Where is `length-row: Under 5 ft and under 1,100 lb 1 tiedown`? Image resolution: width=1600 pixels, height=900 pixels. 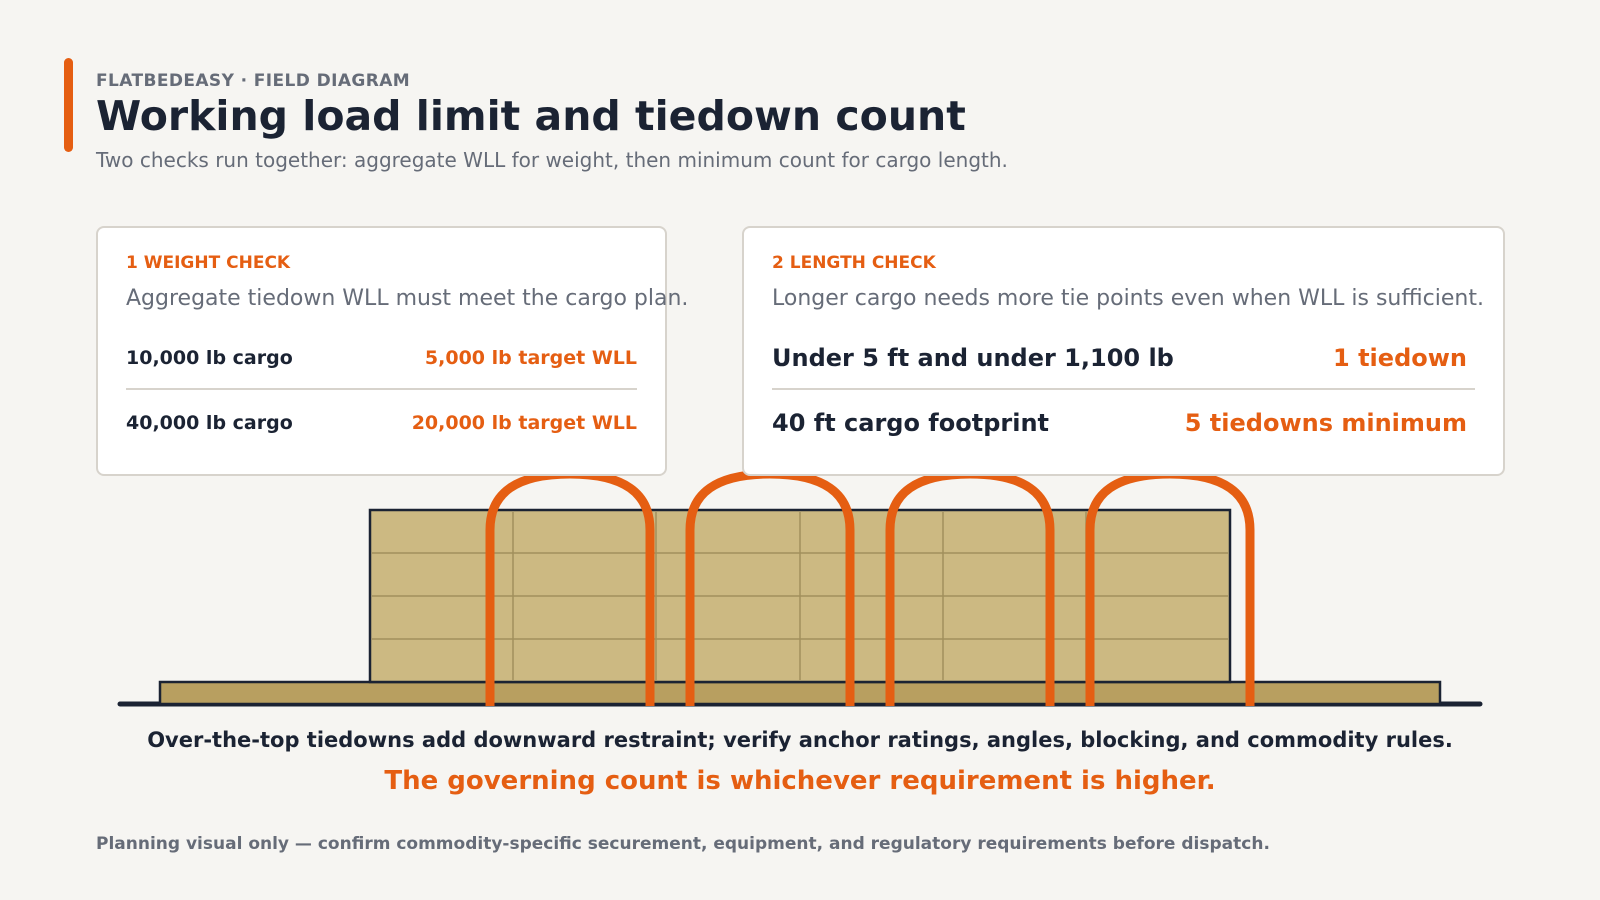 length-row: Under 5 ft and under 1,100 lb 1 tiedown is located at coordinates (1123, 358).